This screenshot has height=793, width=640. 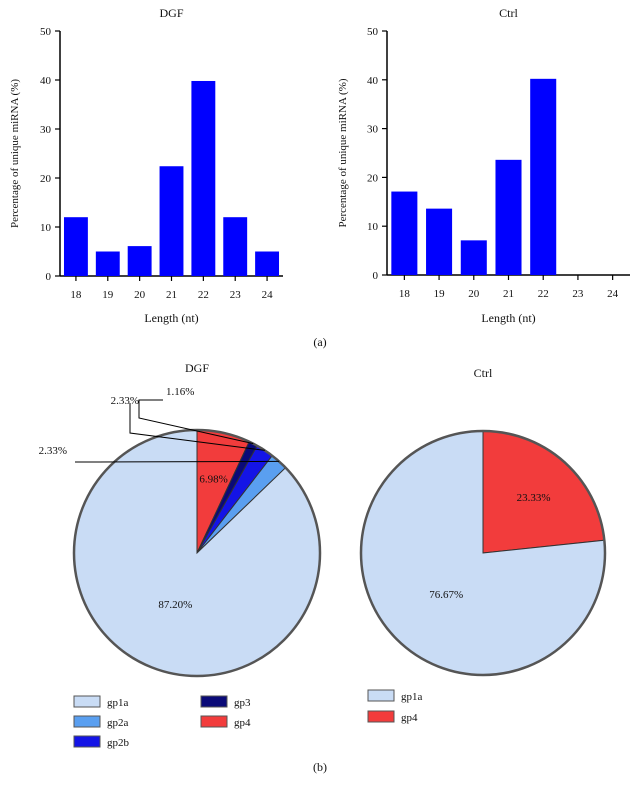 What do you see at coordinates (320, 767) in the screenshot?
I see `caption-b: (b)` at bounding box center [320, 767].